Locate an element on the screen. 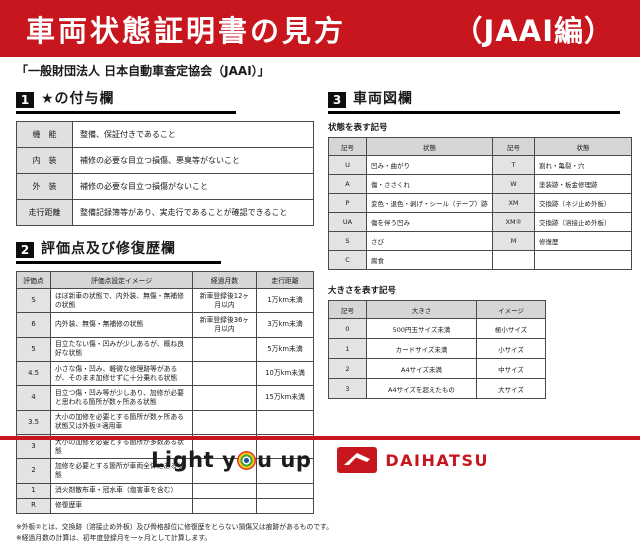 The image size is (640, 544). section1-header: 1 ★の付与欄 is located at coordinates (126, 101).